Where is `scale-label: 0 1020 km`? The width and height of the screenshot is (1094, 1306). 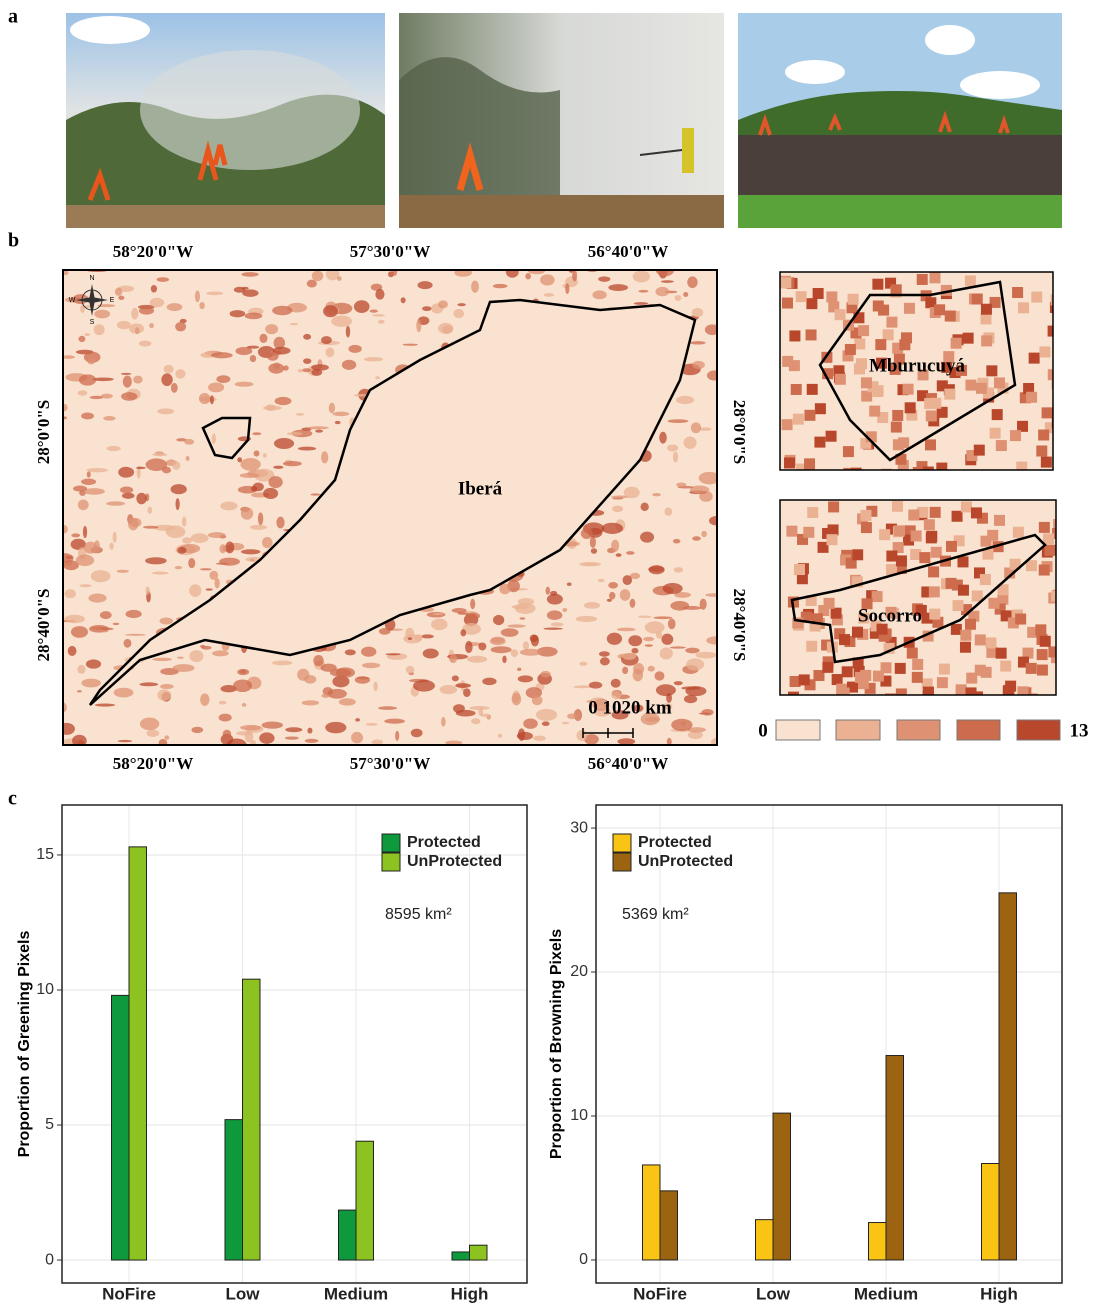
scale-label: 0 1020 km is located at coordinates (630, 707).